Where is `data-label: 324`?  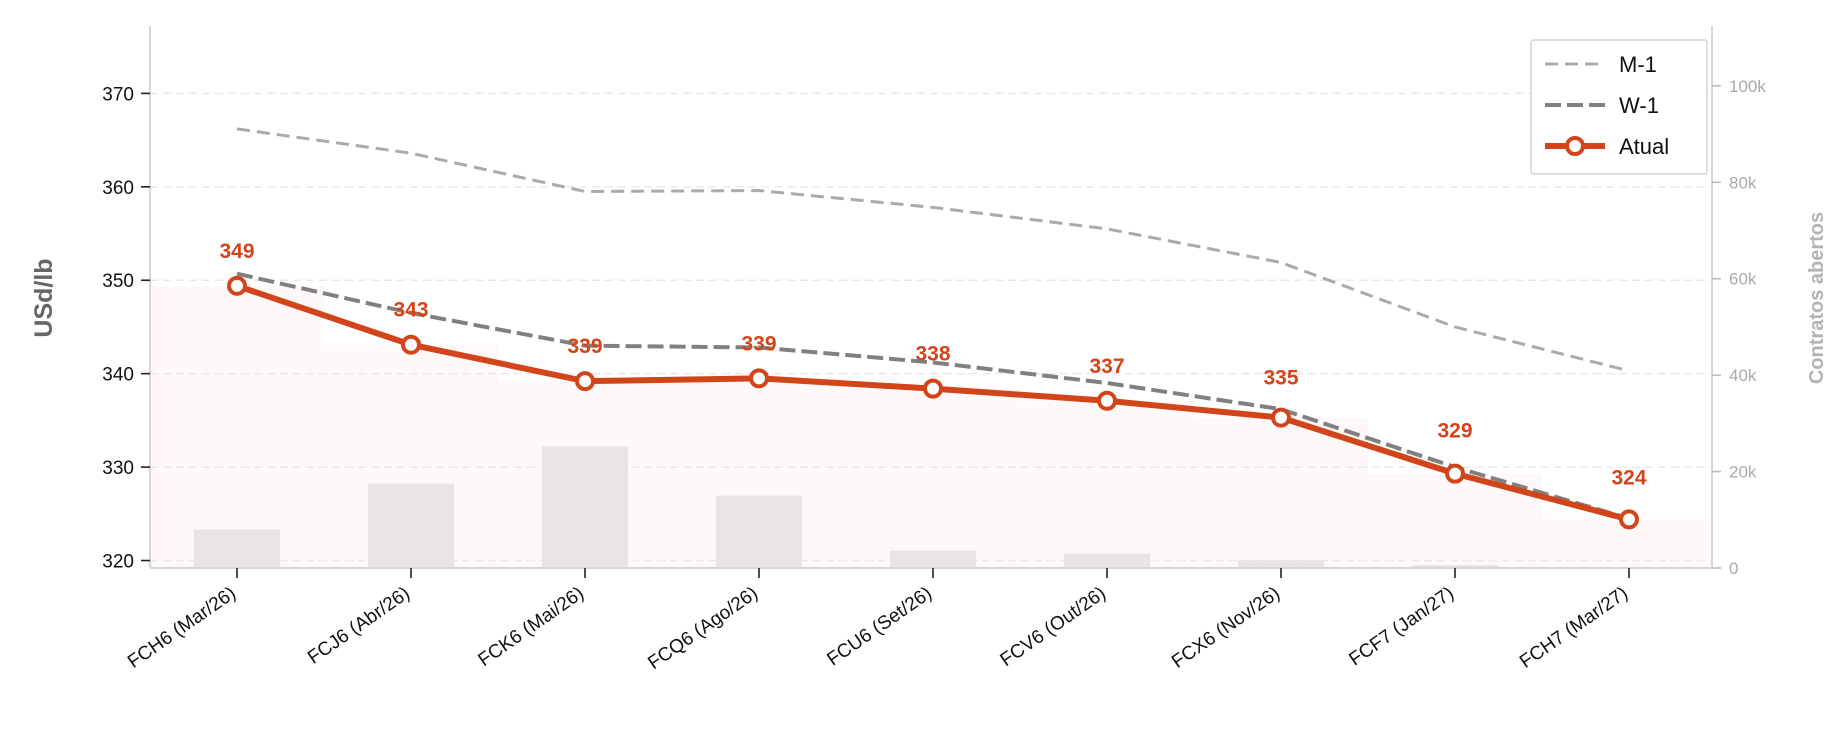 data-label: 324 is located at coordinates (1628, 477).